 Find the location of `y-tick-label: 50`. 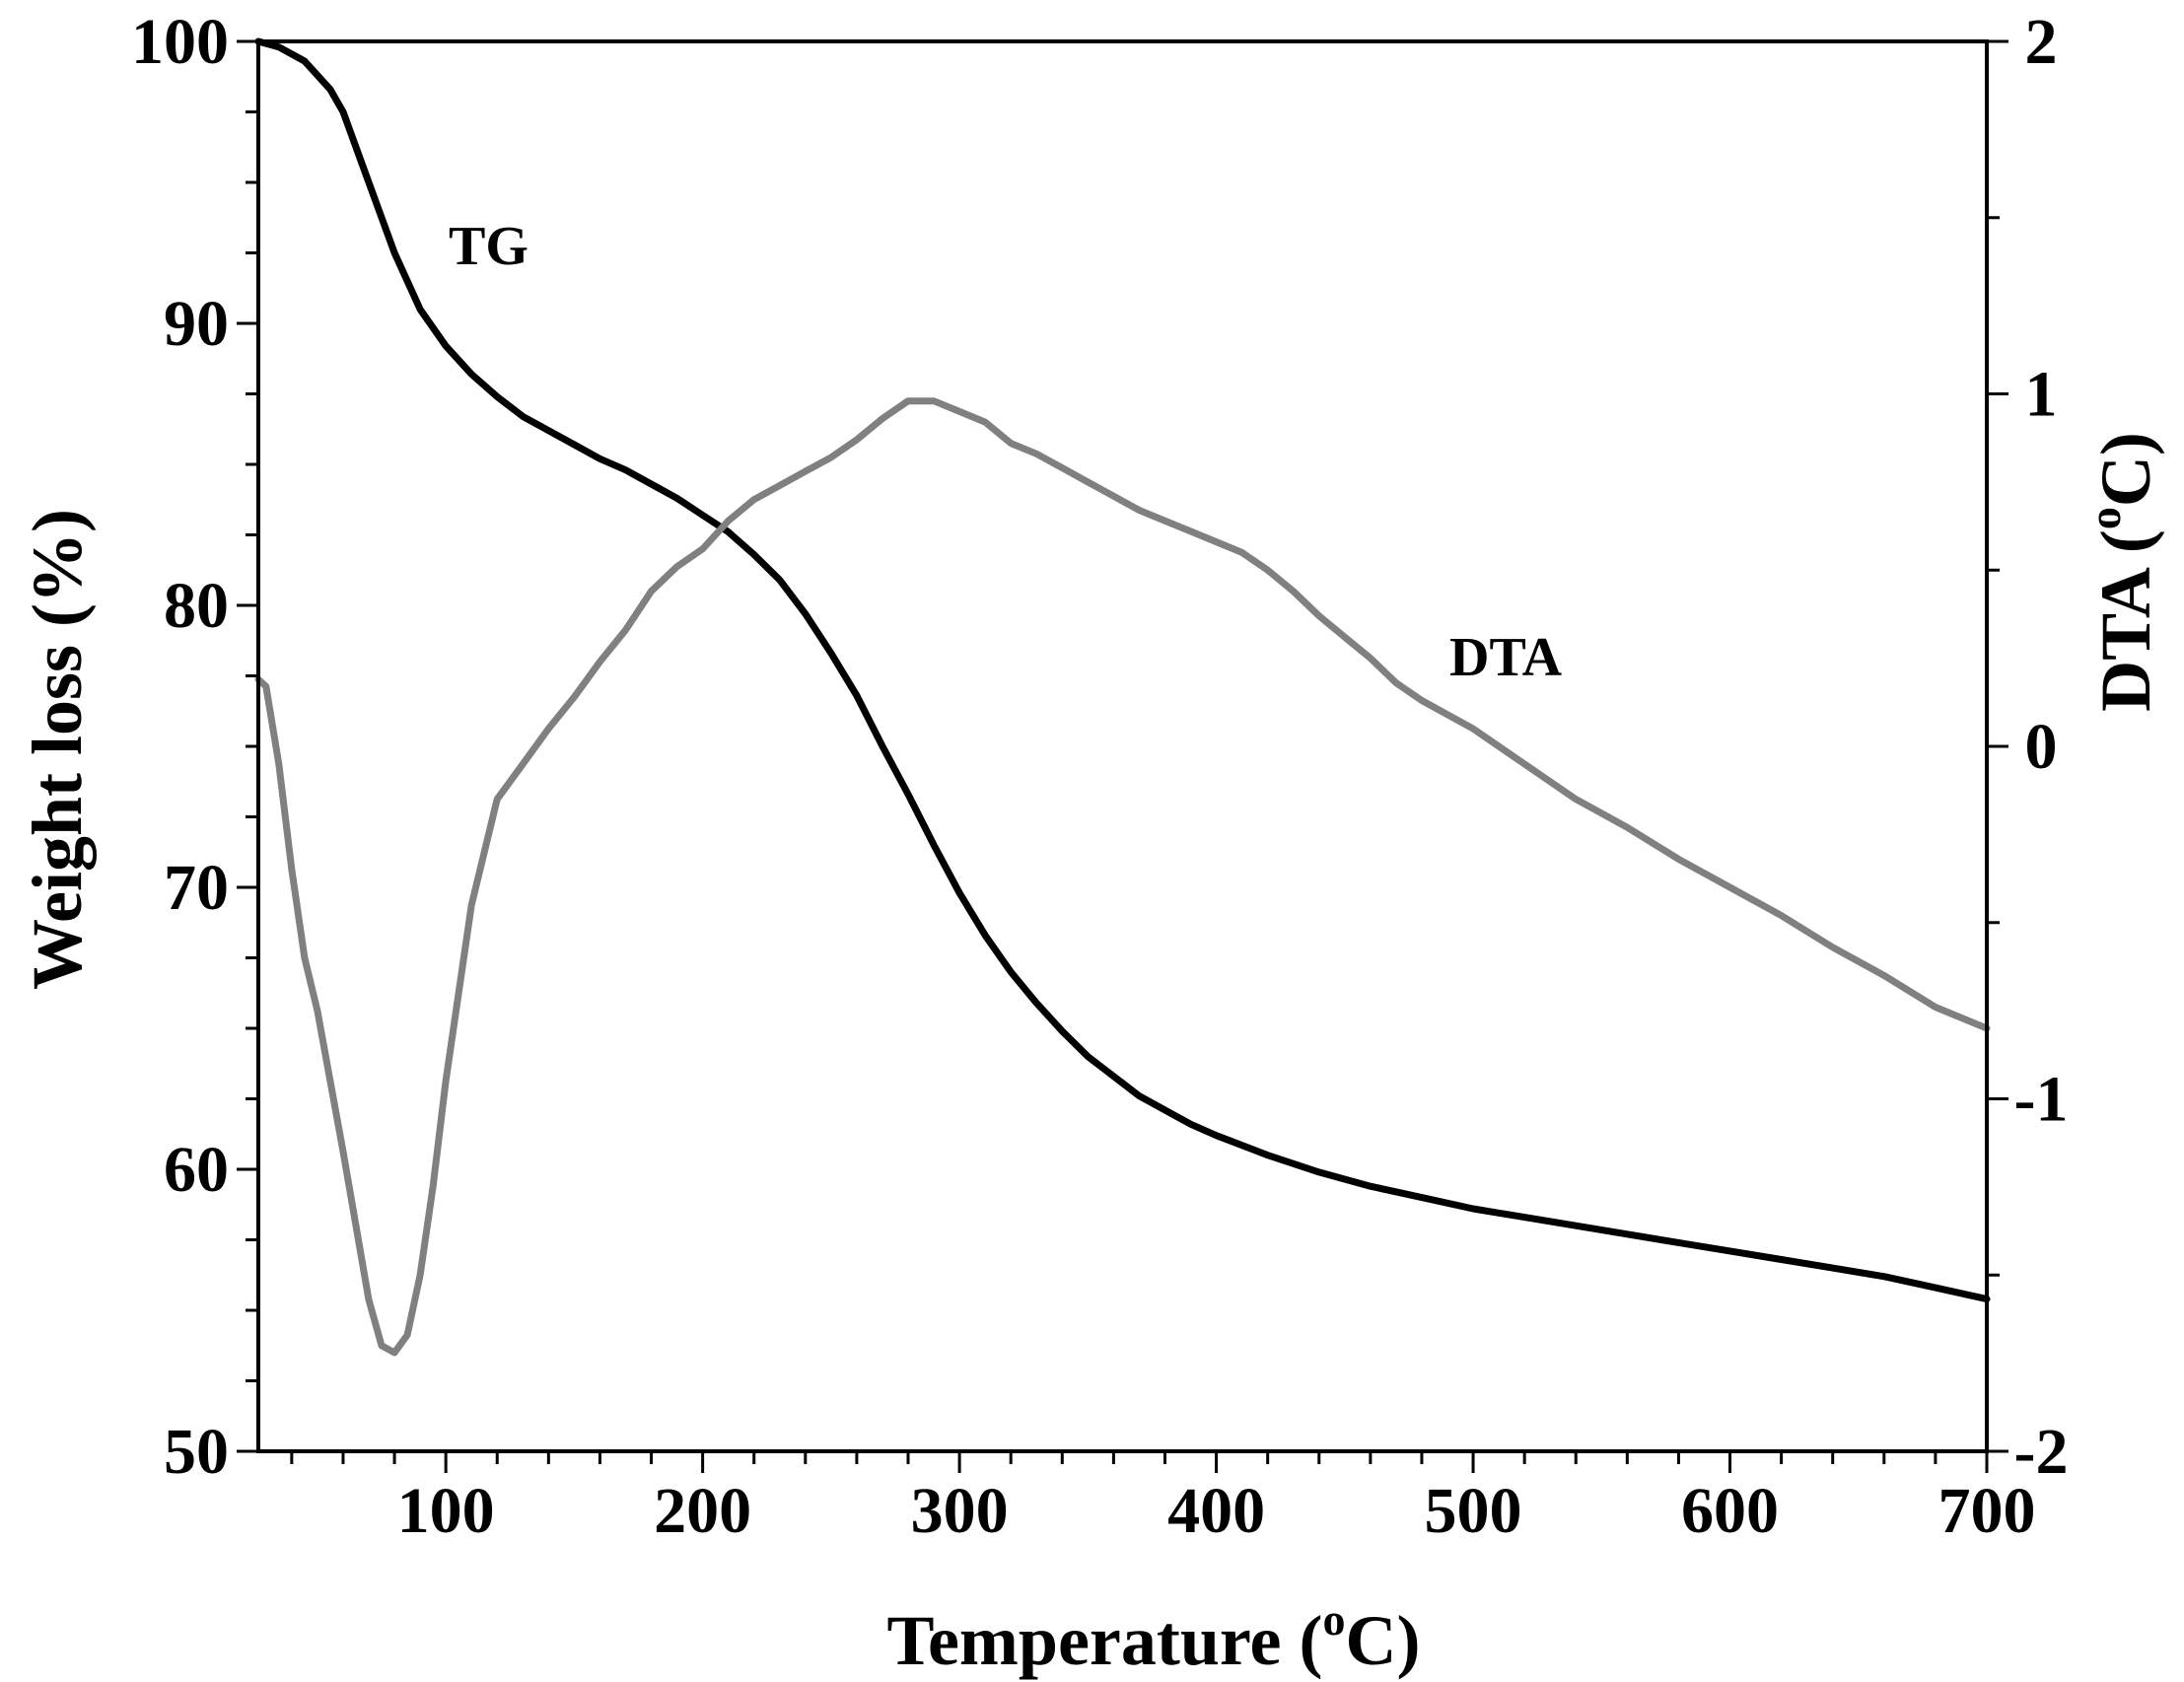

y-tick-label: 50 is located at coordinates (196, 1452).